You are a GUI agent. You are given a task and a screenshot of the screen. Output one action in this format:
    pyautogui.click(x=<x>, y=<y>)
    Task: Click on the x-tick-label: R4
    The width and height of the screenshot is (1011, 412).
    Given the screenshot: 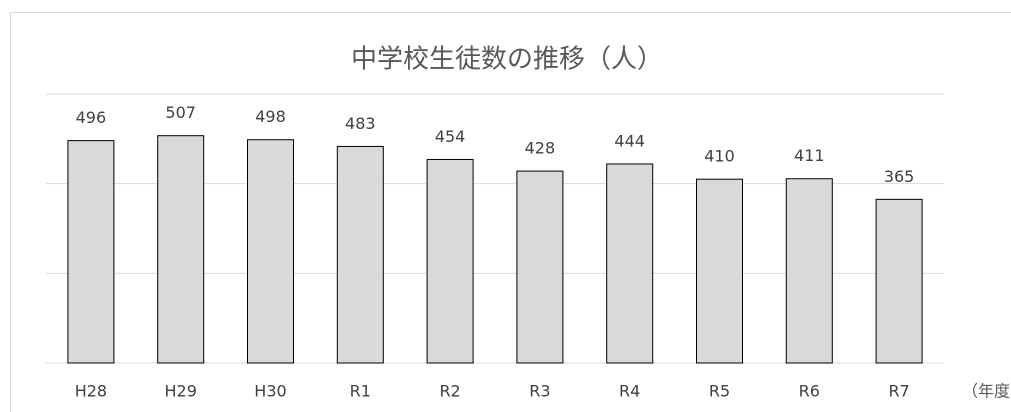 What is the action you would take?
    pyautogui.click(x=629, y=391)
    